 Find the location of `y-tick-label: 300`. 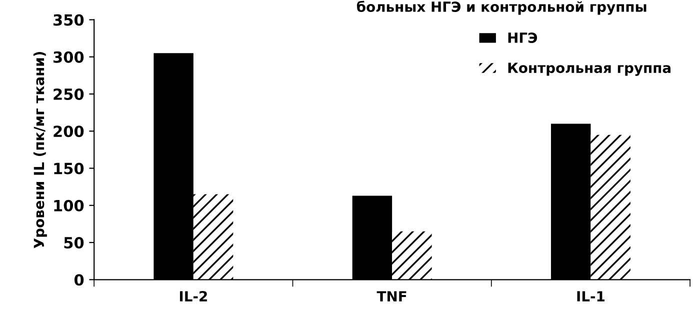

y-tick-label: 300 is located at coordinates (69, 57).